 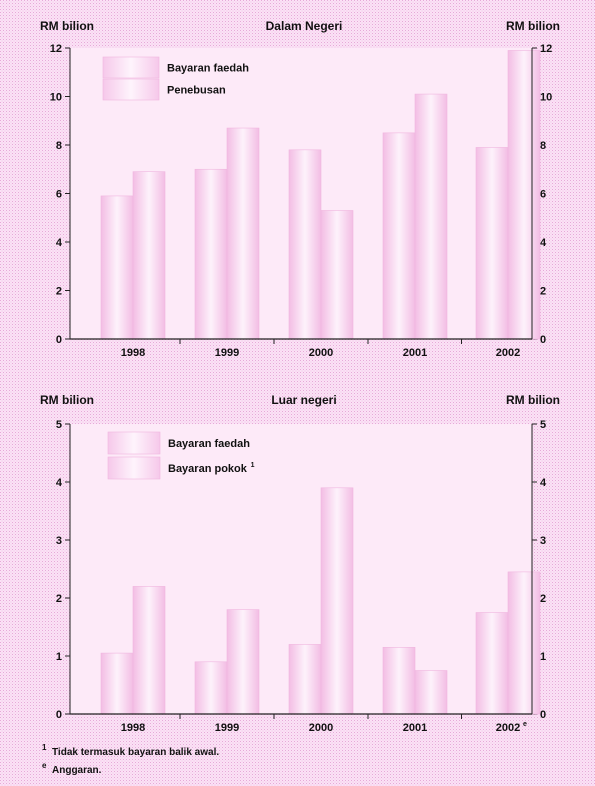 I want to click on footnote-text: Tidak termasuk bayaran balik awal., so click(x=135, y=752).